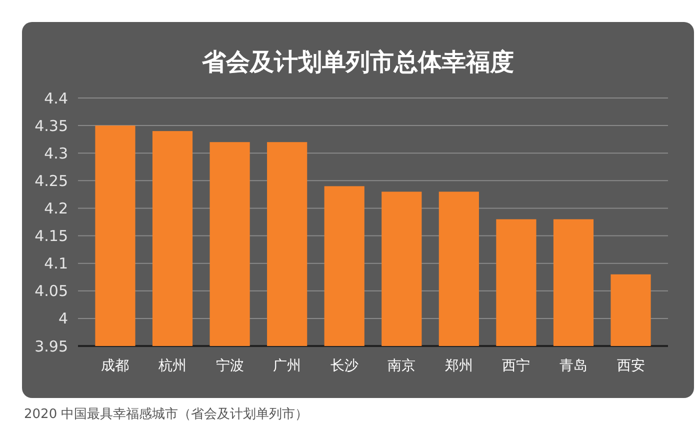 The image size is (700, 436). What do you see at coordinates (458, 366) in the screenshot?
I see `x-tick-label: 郑州` at bounding box center [458, 366].